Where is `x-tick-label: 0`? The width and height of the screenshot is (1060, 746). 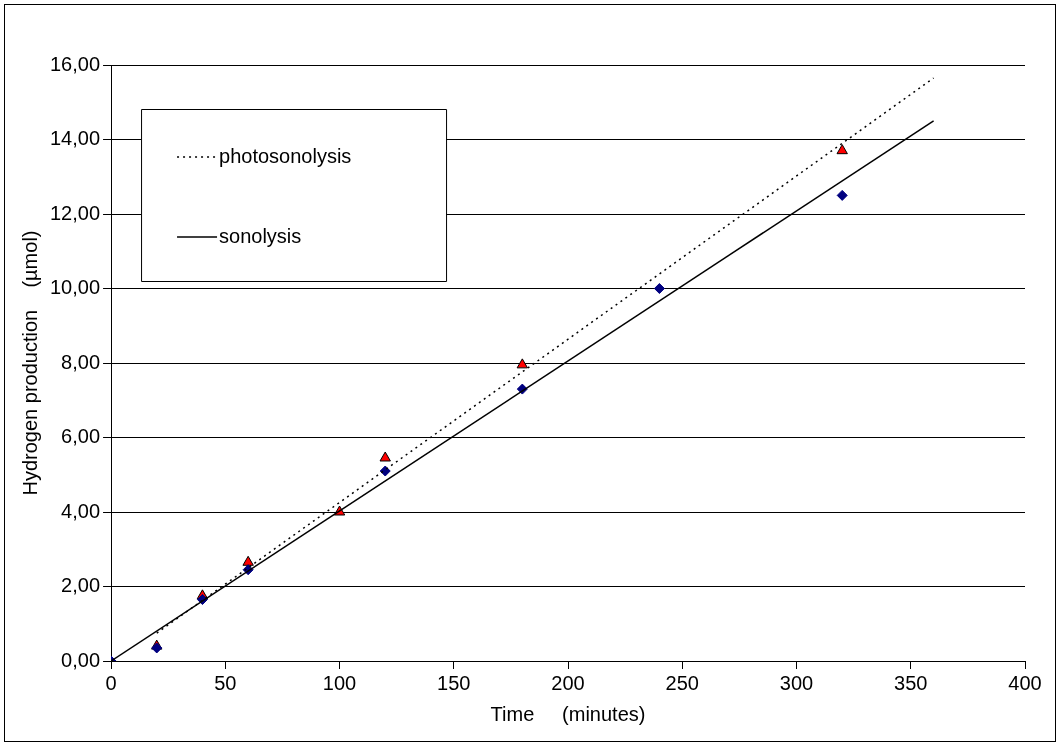 x-tick-label: 0 is located at coordinates (111, 682).